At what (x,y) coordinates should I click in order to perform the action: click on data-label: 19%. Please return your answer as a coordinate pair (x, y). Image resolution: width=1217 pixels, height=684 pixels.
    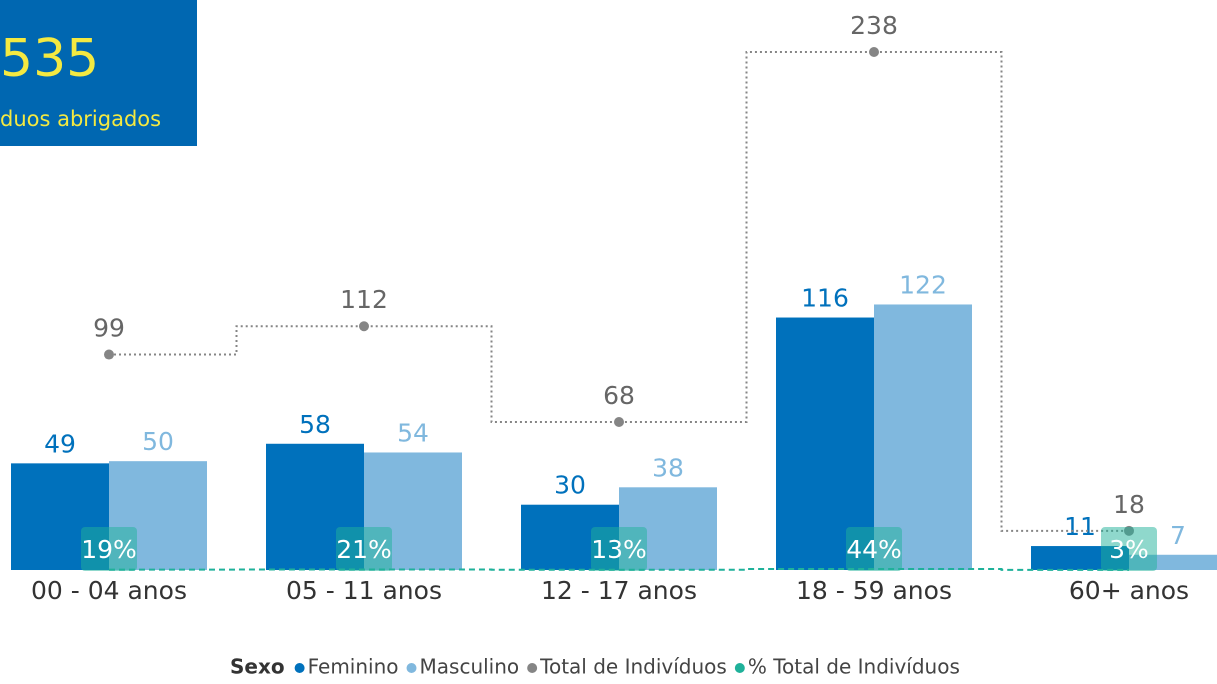
    Looking at the image, I should click on (109, 549).